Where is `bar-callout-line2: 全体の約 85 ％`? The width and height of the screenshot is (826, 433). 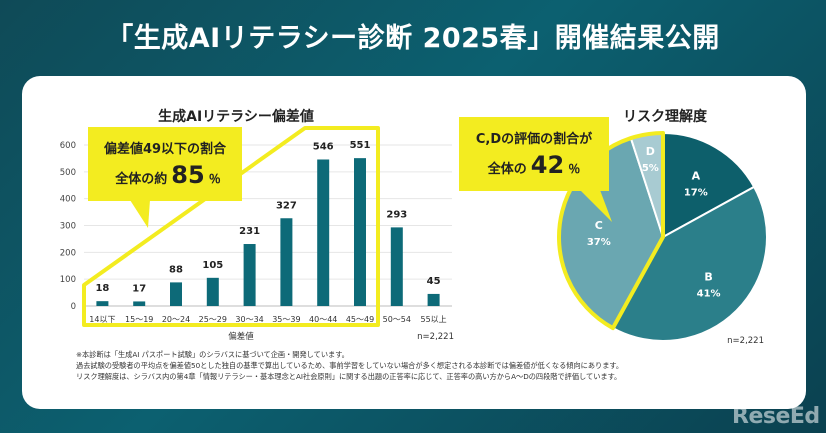
bar-callout-line2: 全体の約 85 ％ is located at coordinates (167, 175).